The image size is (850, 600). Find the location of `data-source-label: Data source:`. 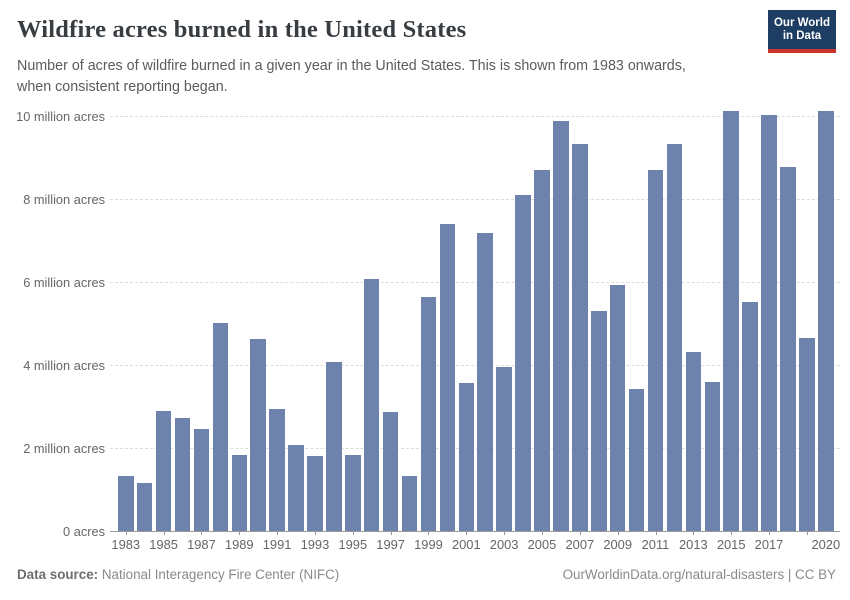

data-source-label: Data source: is located at coordinates (58, 574).